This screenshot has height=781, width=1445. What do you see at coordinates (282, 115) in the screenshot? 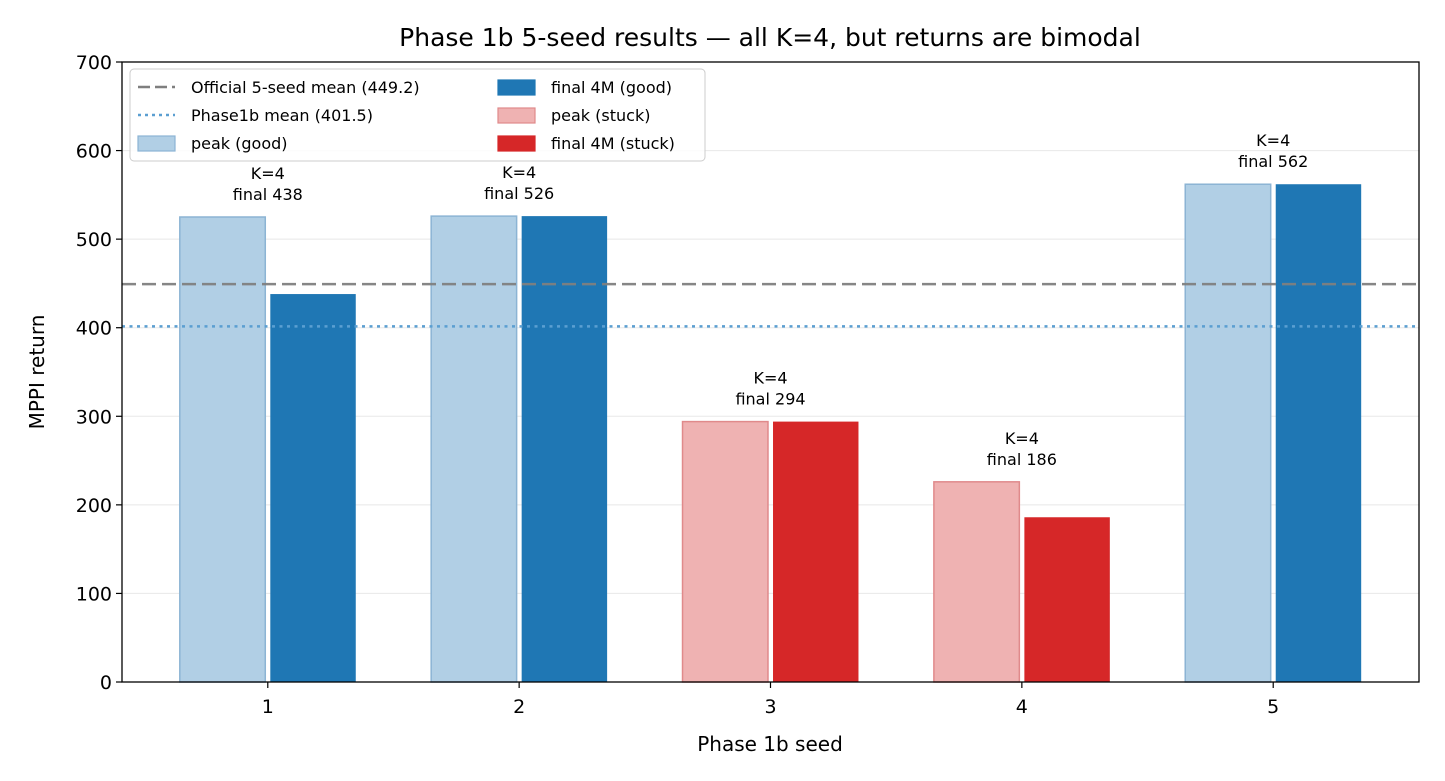
I see `legend-label: Phase1b mean (401.5)` at bounding box center [282, 115].